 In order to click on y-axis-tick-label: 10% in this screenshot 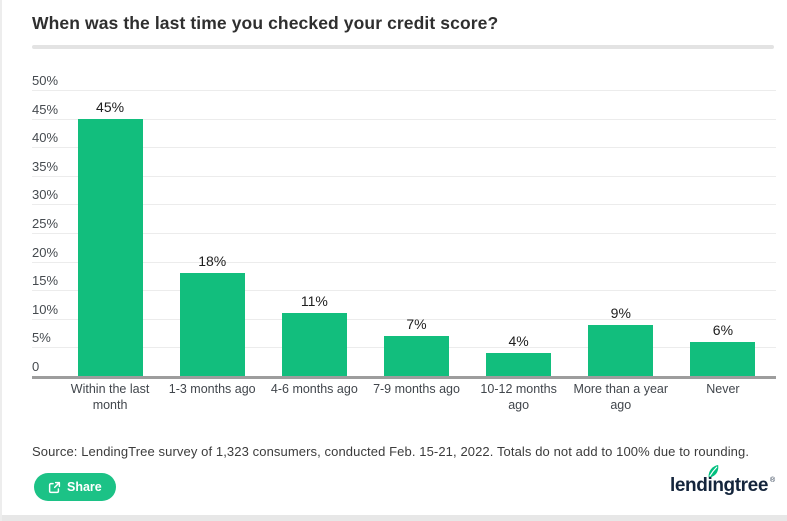, I will do `click(45, 309)`.